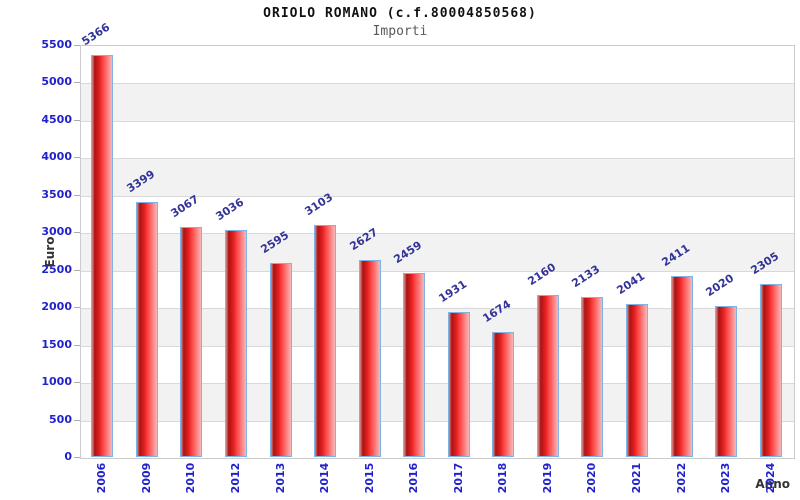  I want to click on bar-2012, so click(235, 343).